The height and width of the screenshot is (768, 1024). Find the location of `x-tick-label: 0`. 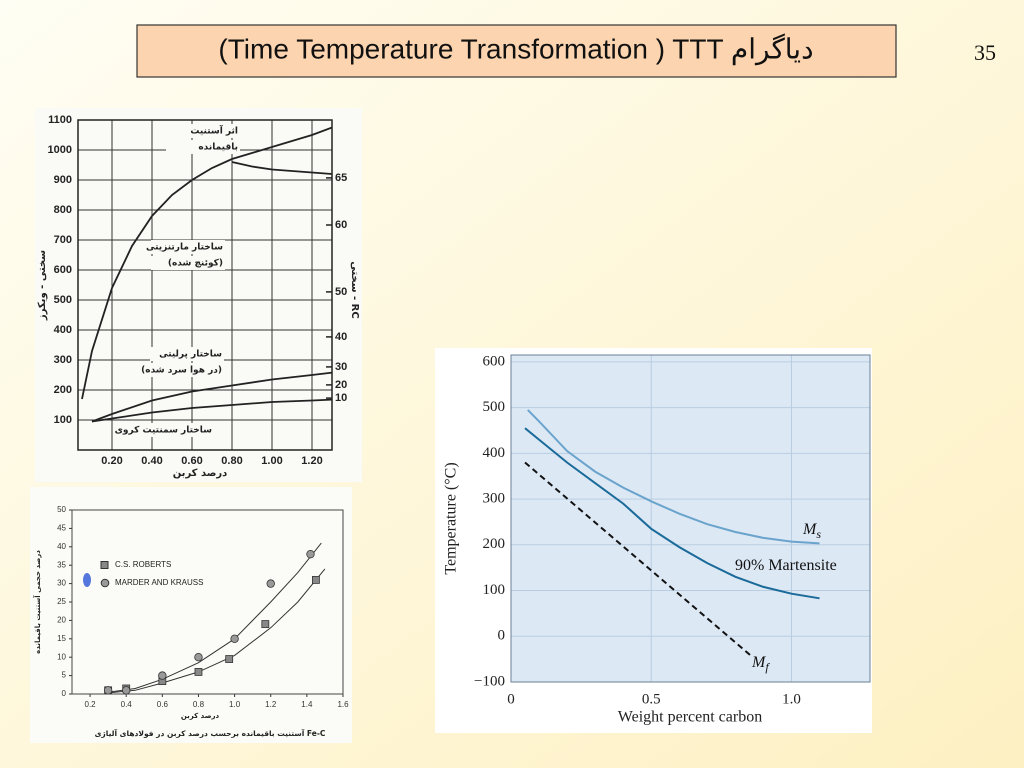

x-tick-label: 0 is located at coordinates (511, 699).